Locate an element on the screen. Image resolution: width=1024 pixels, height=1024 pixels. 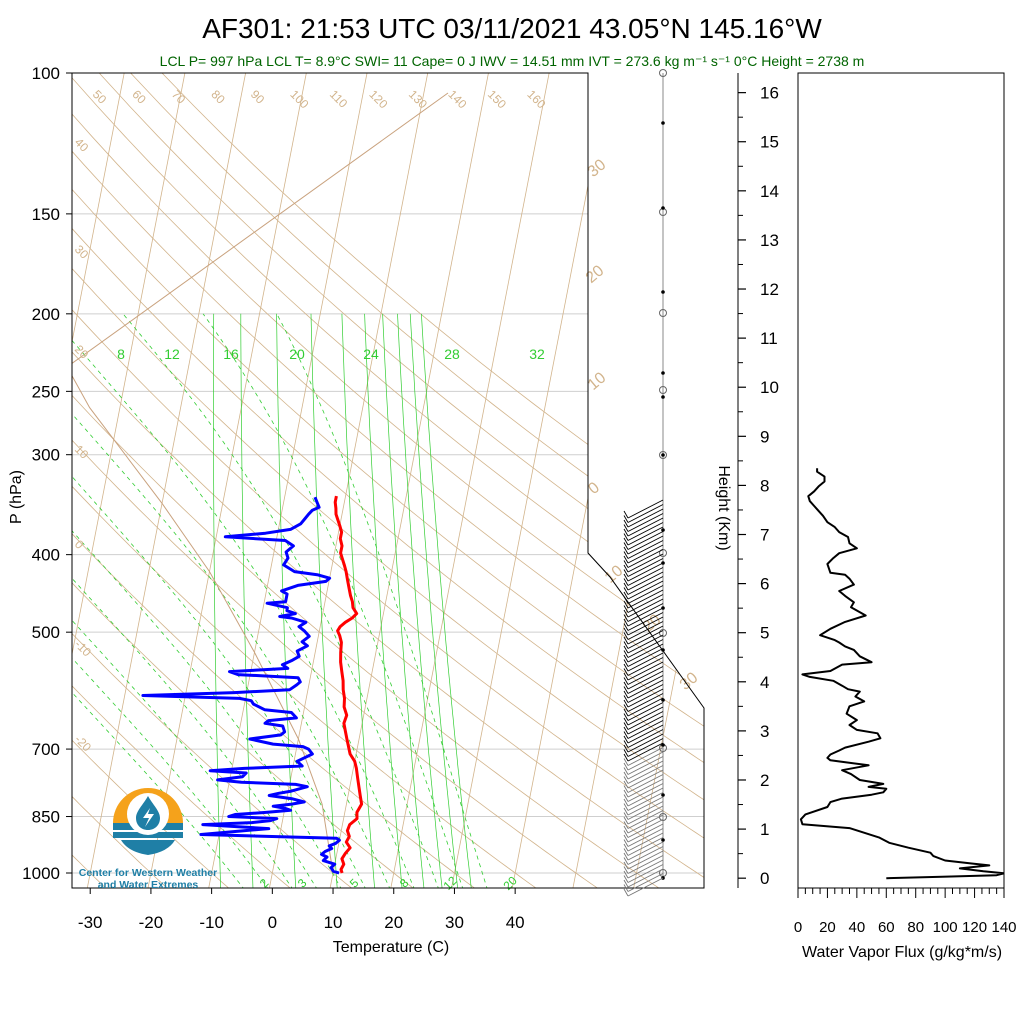
temperature-profile-line is located at coordinates (348, 684).